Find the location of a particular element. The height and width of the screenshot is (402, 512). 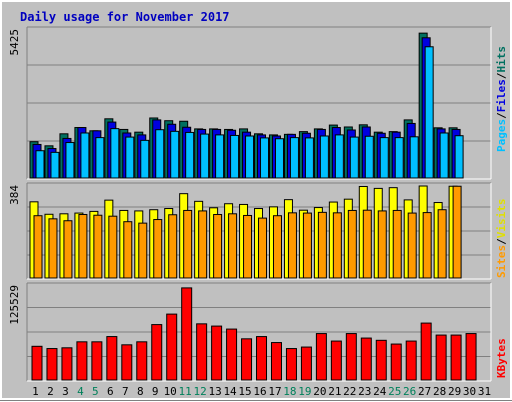

x-tick-label-day-5: 5 is located at coordinates (95, 391).